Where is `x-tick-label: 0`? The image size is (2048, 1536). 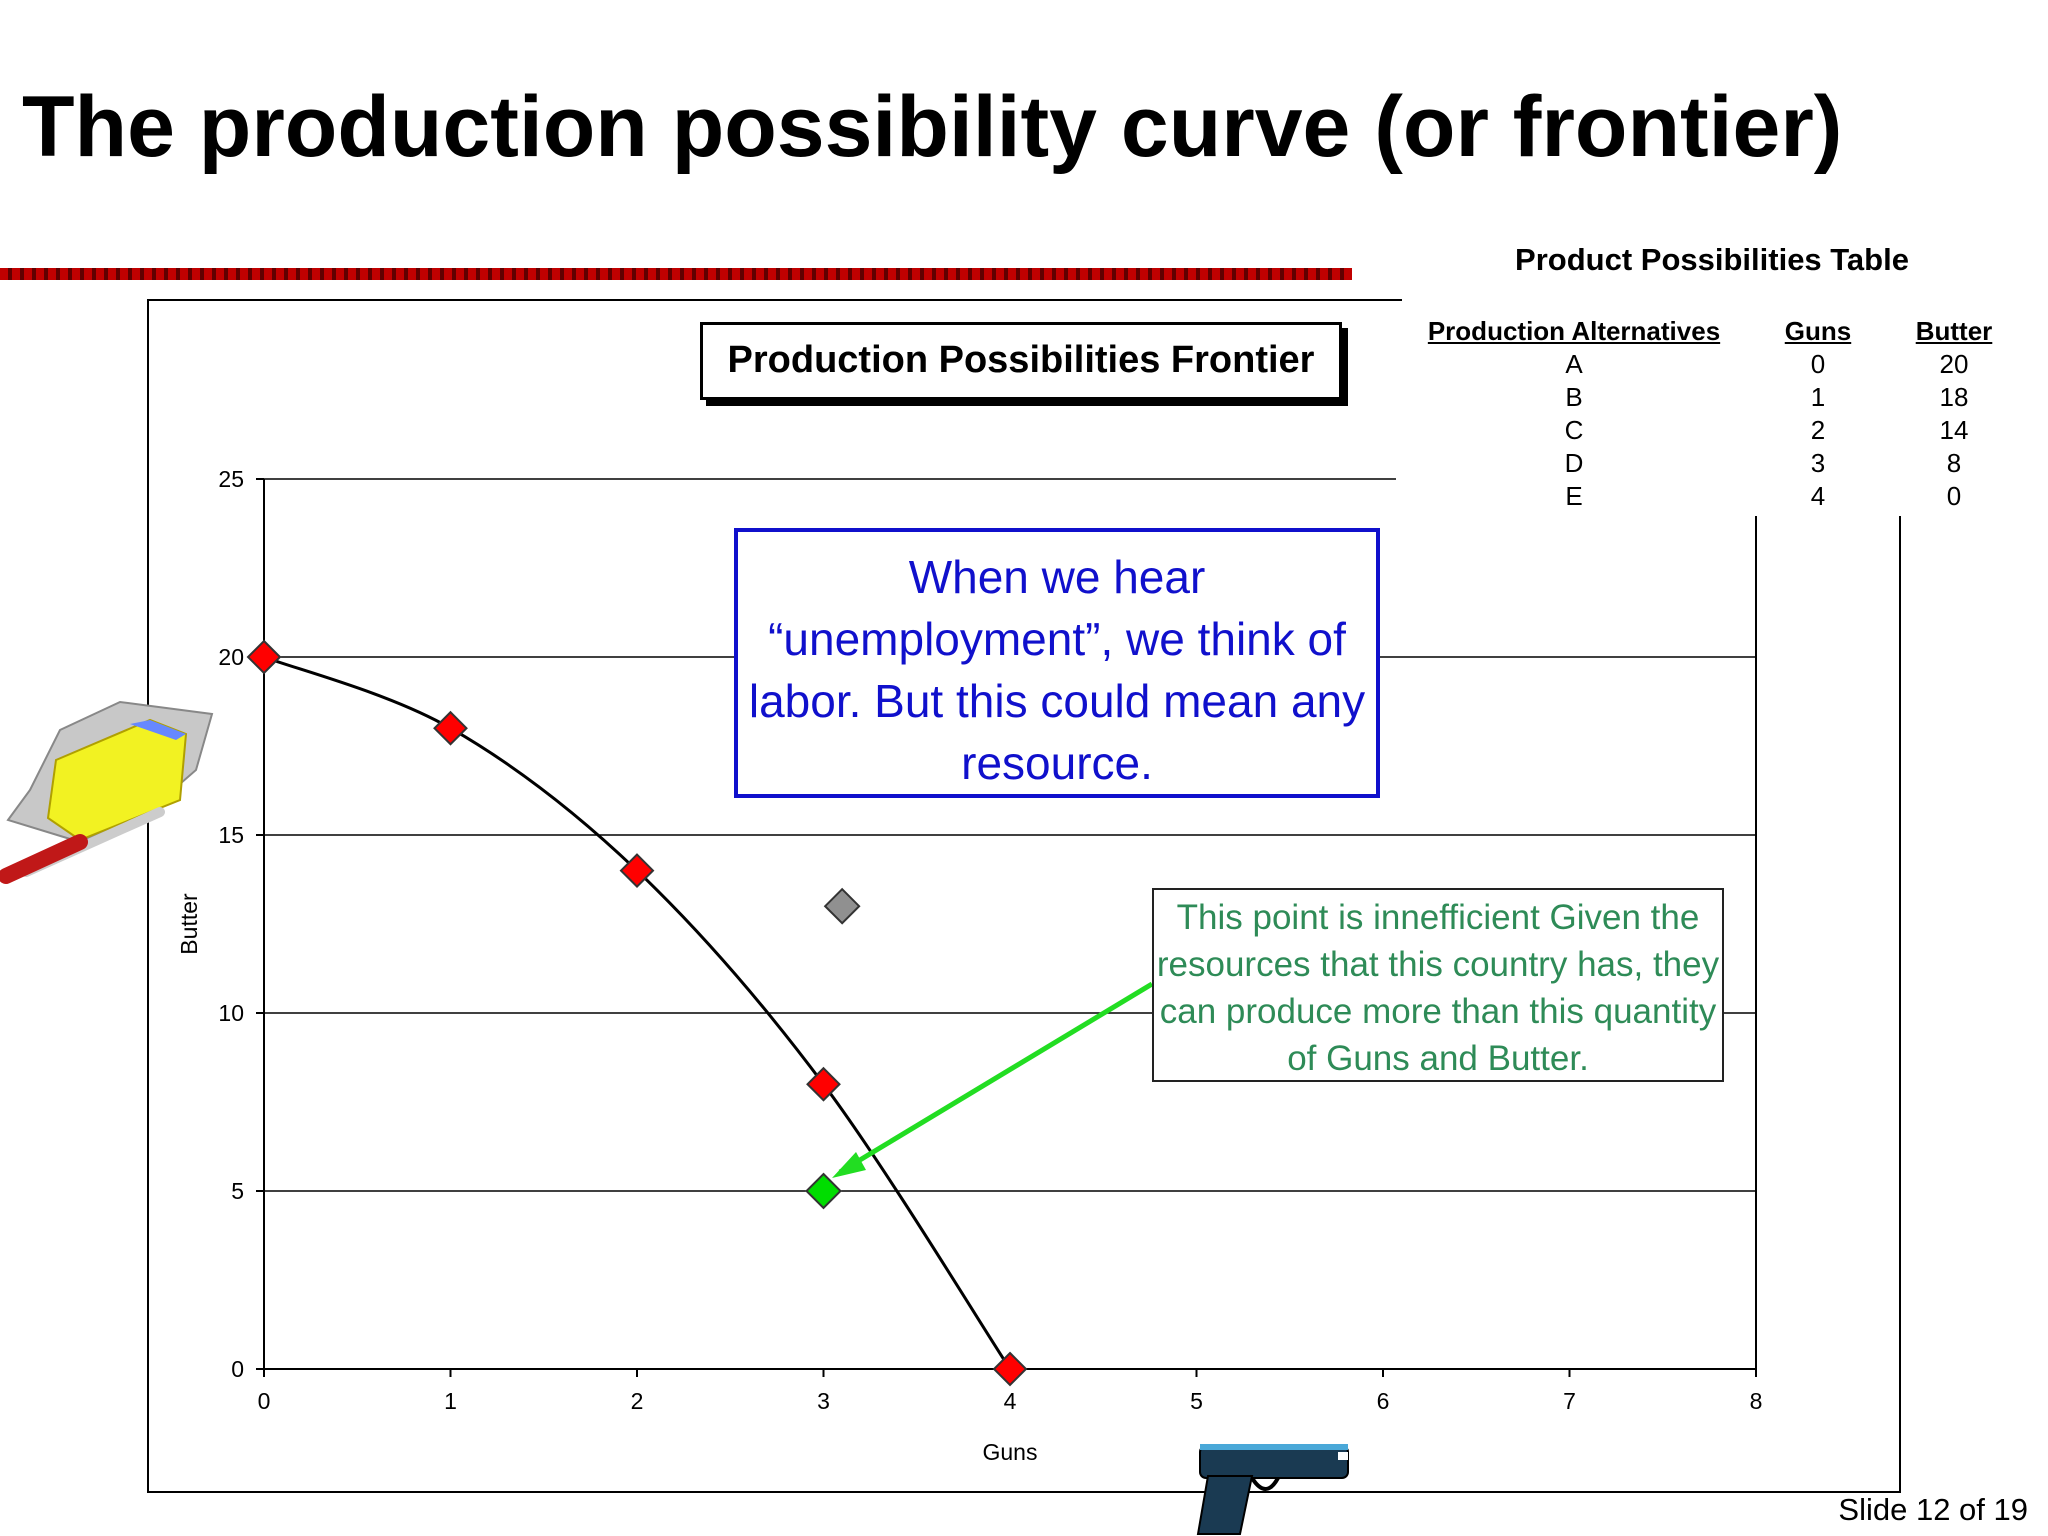
x-tick-label: 0 is located at coordinates (264, 1401).